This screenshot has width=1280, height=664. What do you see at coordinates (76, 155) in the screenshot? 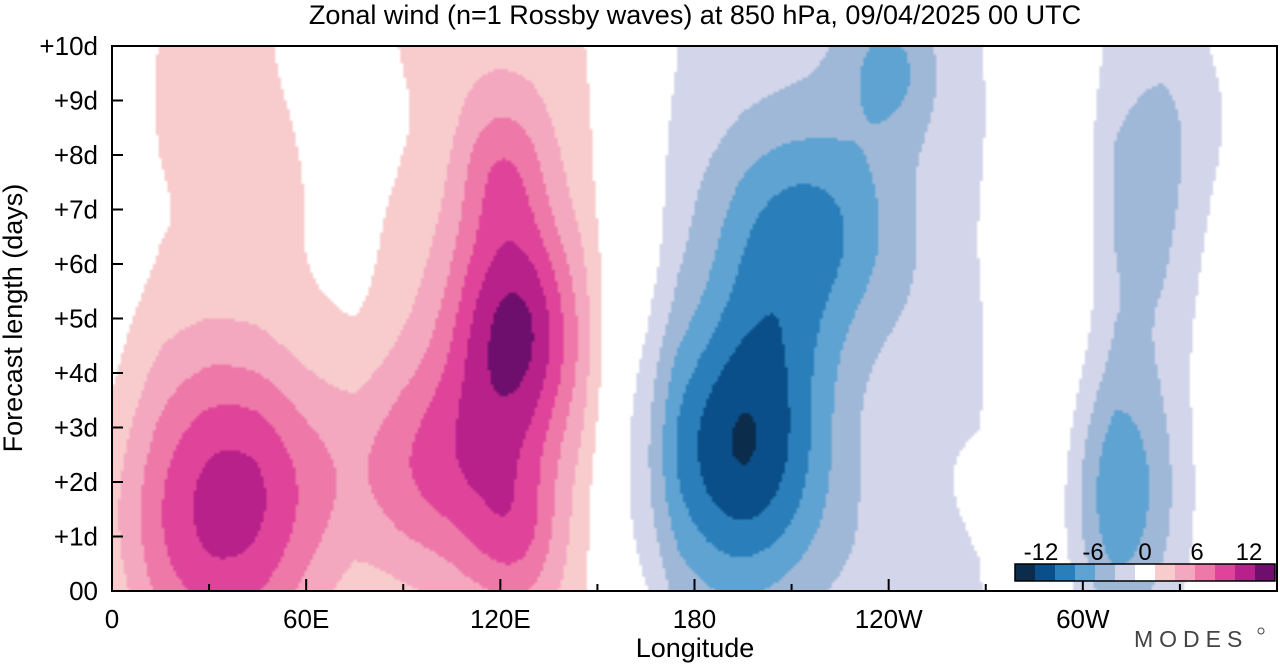
I see `y-tick-label: +8d` at bounding box center [76, 155].